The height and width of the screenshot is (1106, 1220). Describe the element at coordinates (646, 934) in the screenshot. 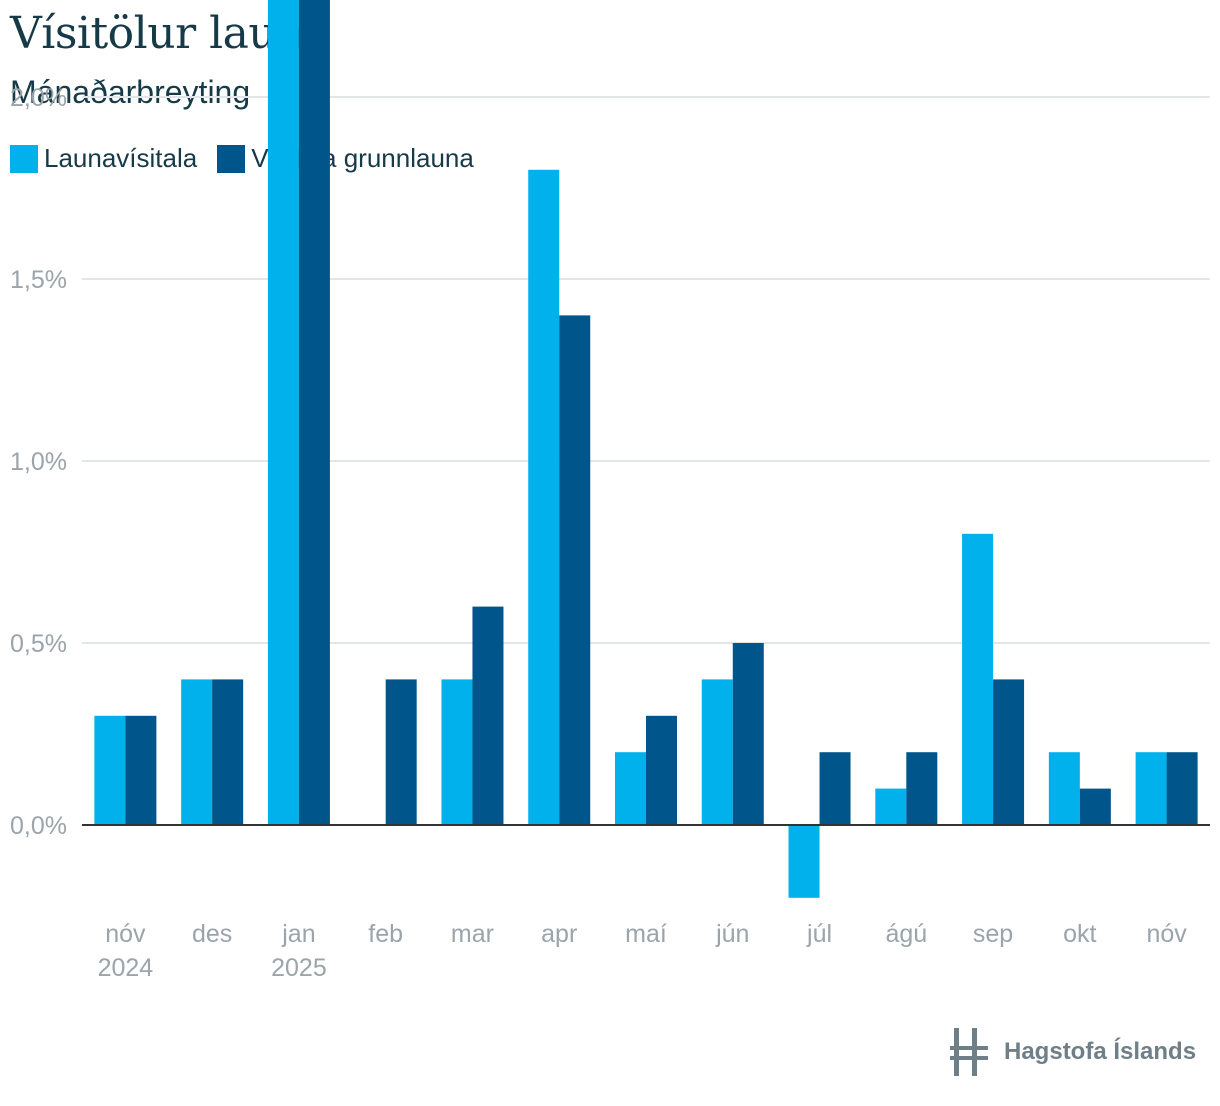

I see `x-tick-label: maí` at that location.